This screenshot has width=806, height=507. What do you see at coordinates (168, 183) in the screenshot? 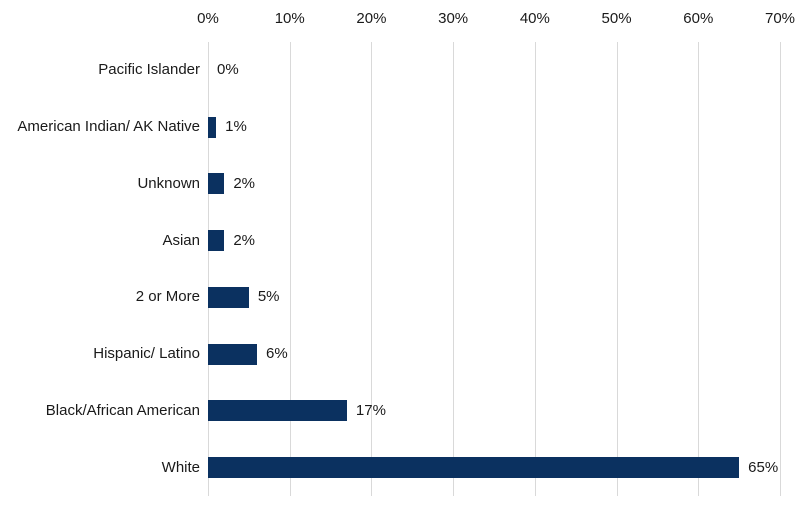
I see `category-label: Unknown` at bounding box center [168, 183].